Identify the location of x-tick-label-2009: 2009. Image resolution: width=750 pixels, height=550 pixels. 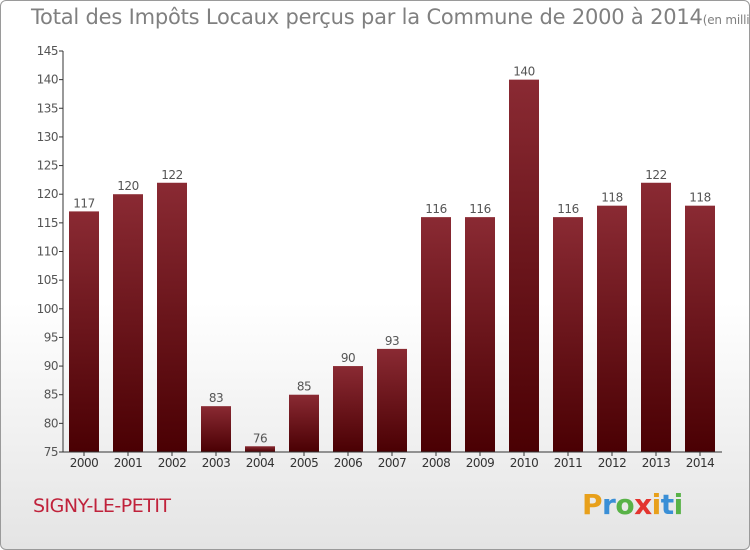
(480, 463).